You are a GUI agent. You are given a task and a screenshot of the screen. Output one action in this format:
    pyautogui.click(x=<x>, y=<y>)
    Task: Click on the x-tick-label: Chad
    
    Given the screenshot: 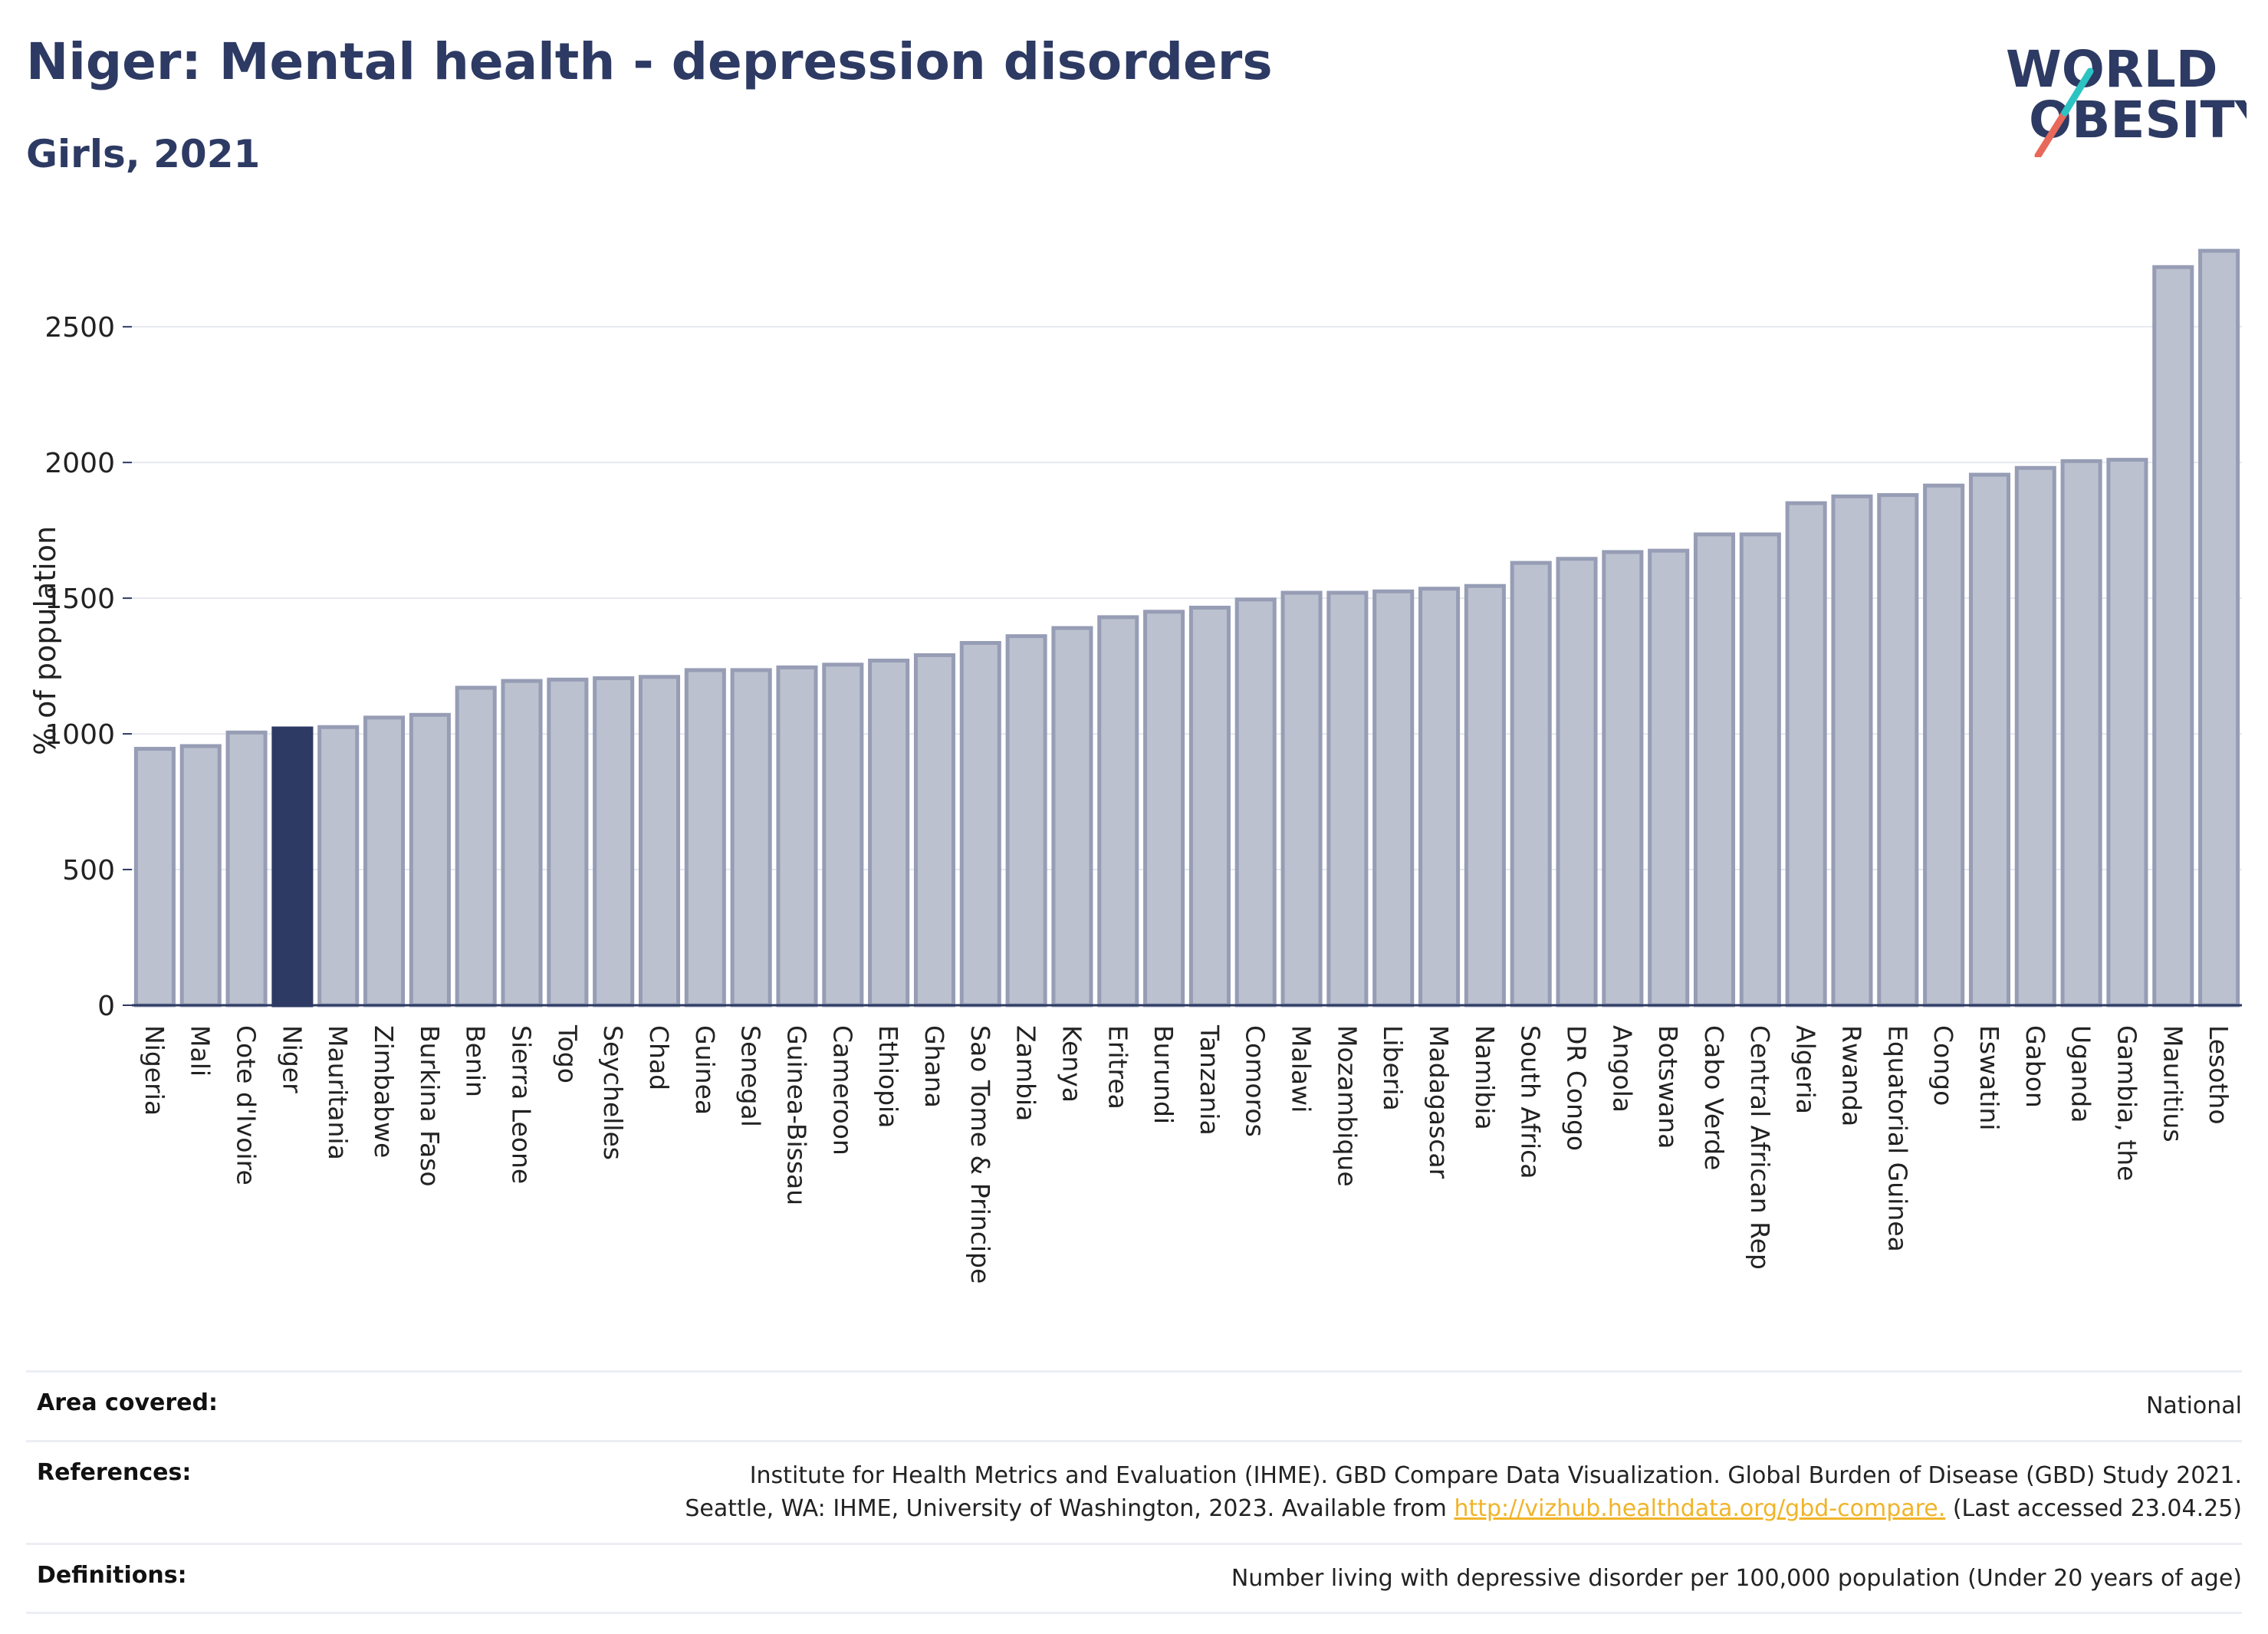 What is the action you would take?
    pyautogui.click(x=659, y=1058)
    